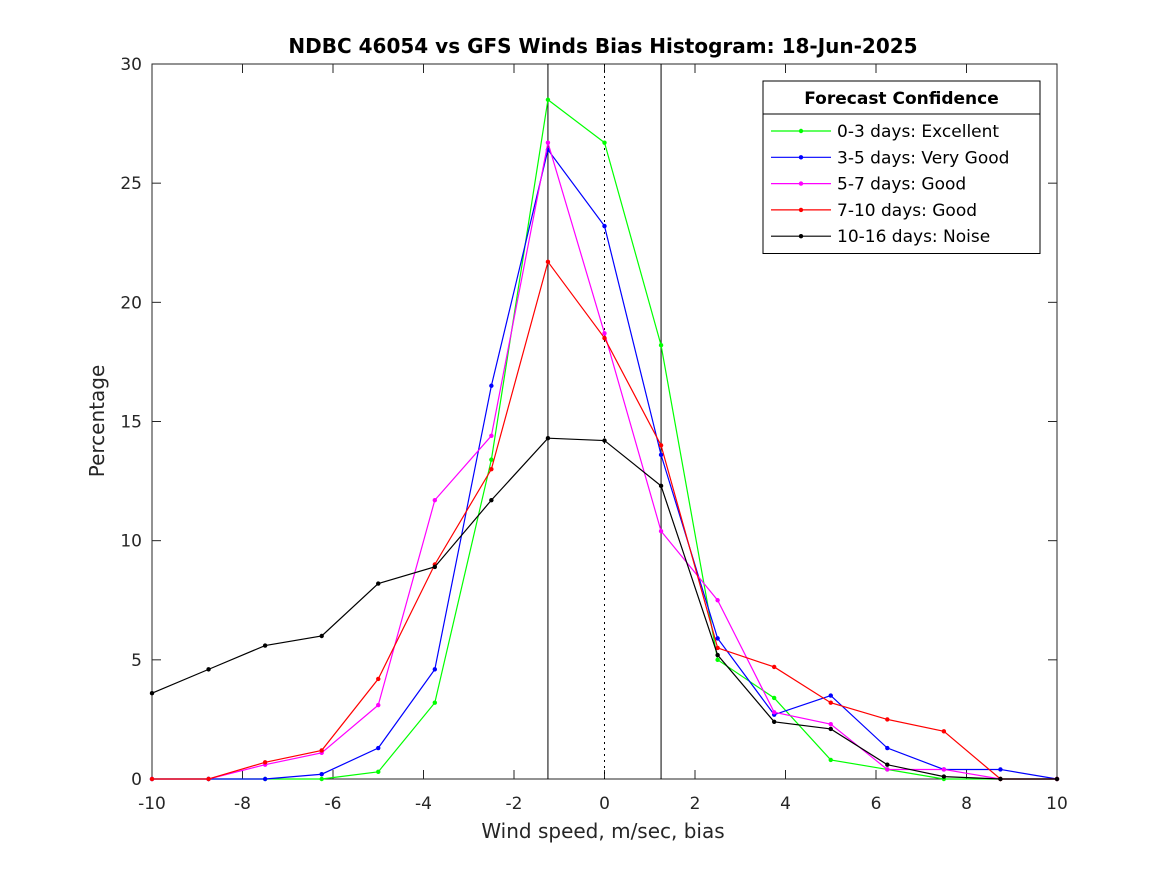 The image size is (1167, 875). Describe the element at coordinates (131, 65) in the screenshot. I see `y-tick-label: 30` at that location.